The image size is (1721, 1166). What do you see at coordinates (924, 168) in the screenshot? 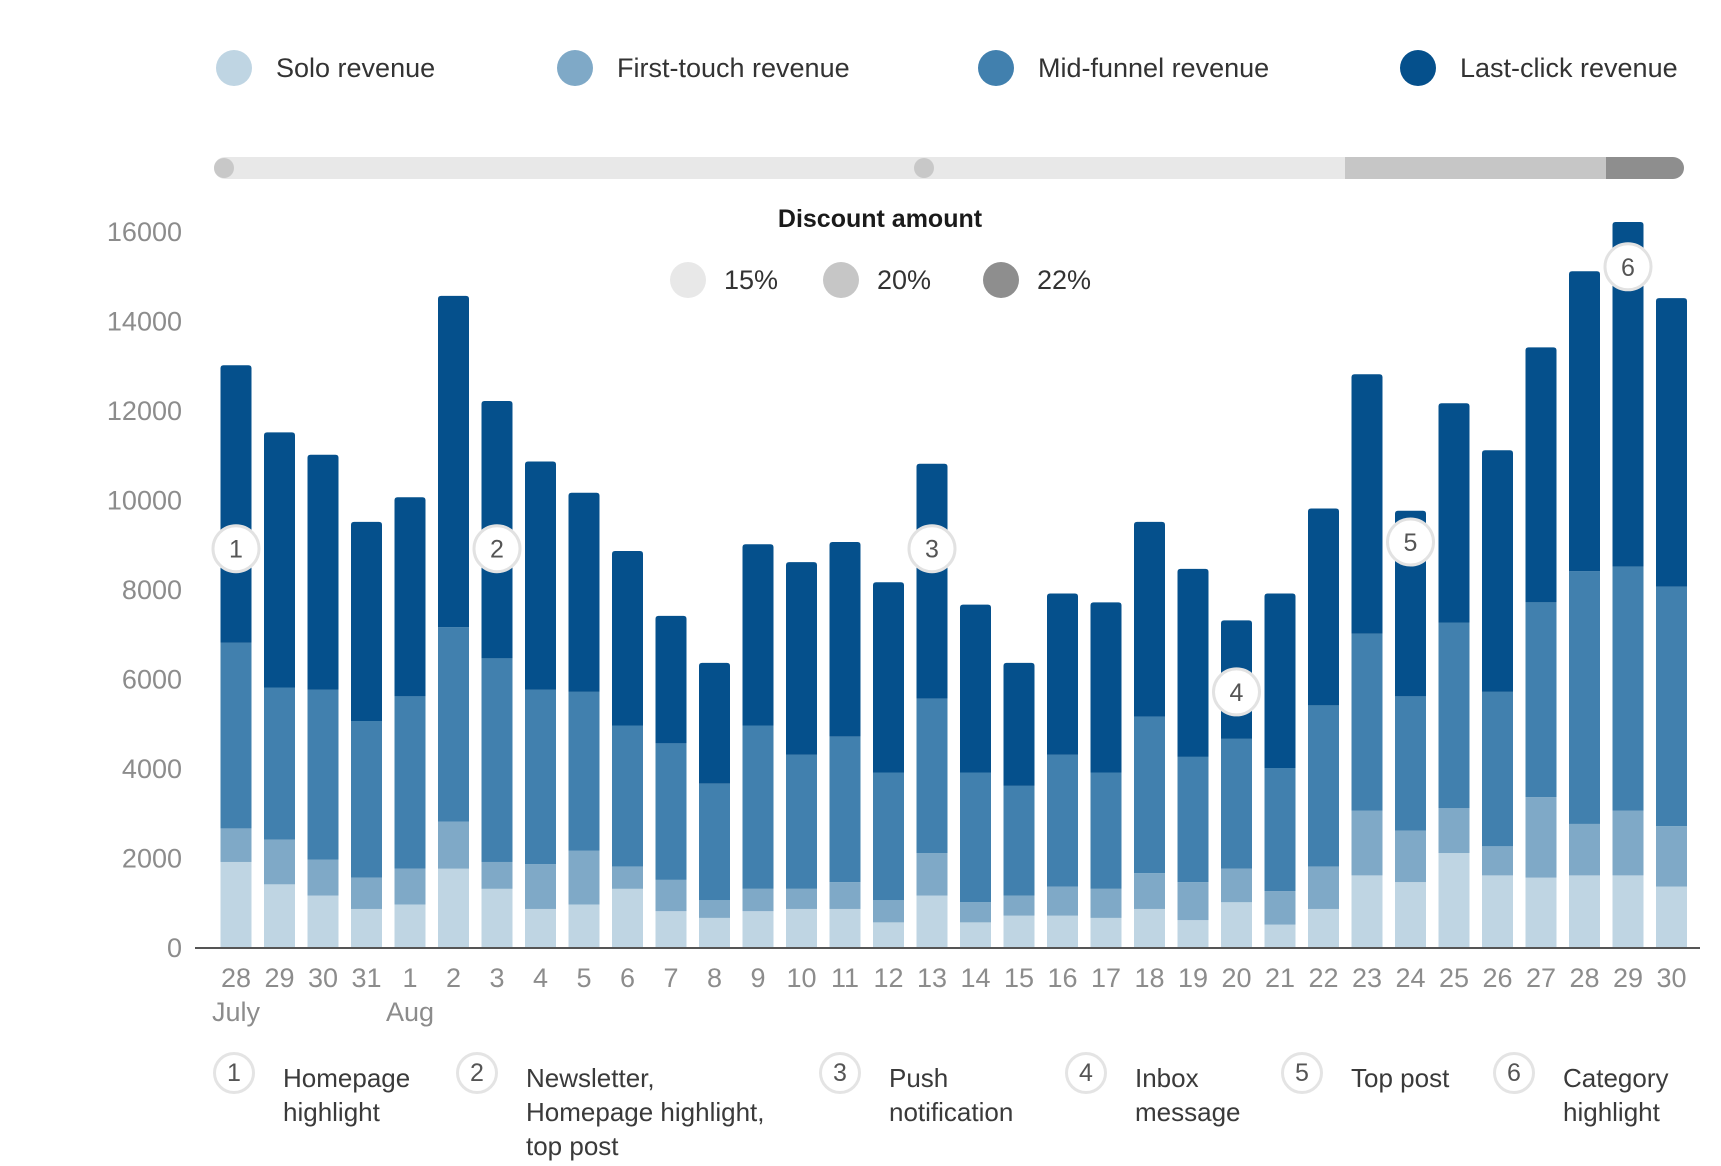
I see `discount-strip-dot` at bounding box center [924, 168].